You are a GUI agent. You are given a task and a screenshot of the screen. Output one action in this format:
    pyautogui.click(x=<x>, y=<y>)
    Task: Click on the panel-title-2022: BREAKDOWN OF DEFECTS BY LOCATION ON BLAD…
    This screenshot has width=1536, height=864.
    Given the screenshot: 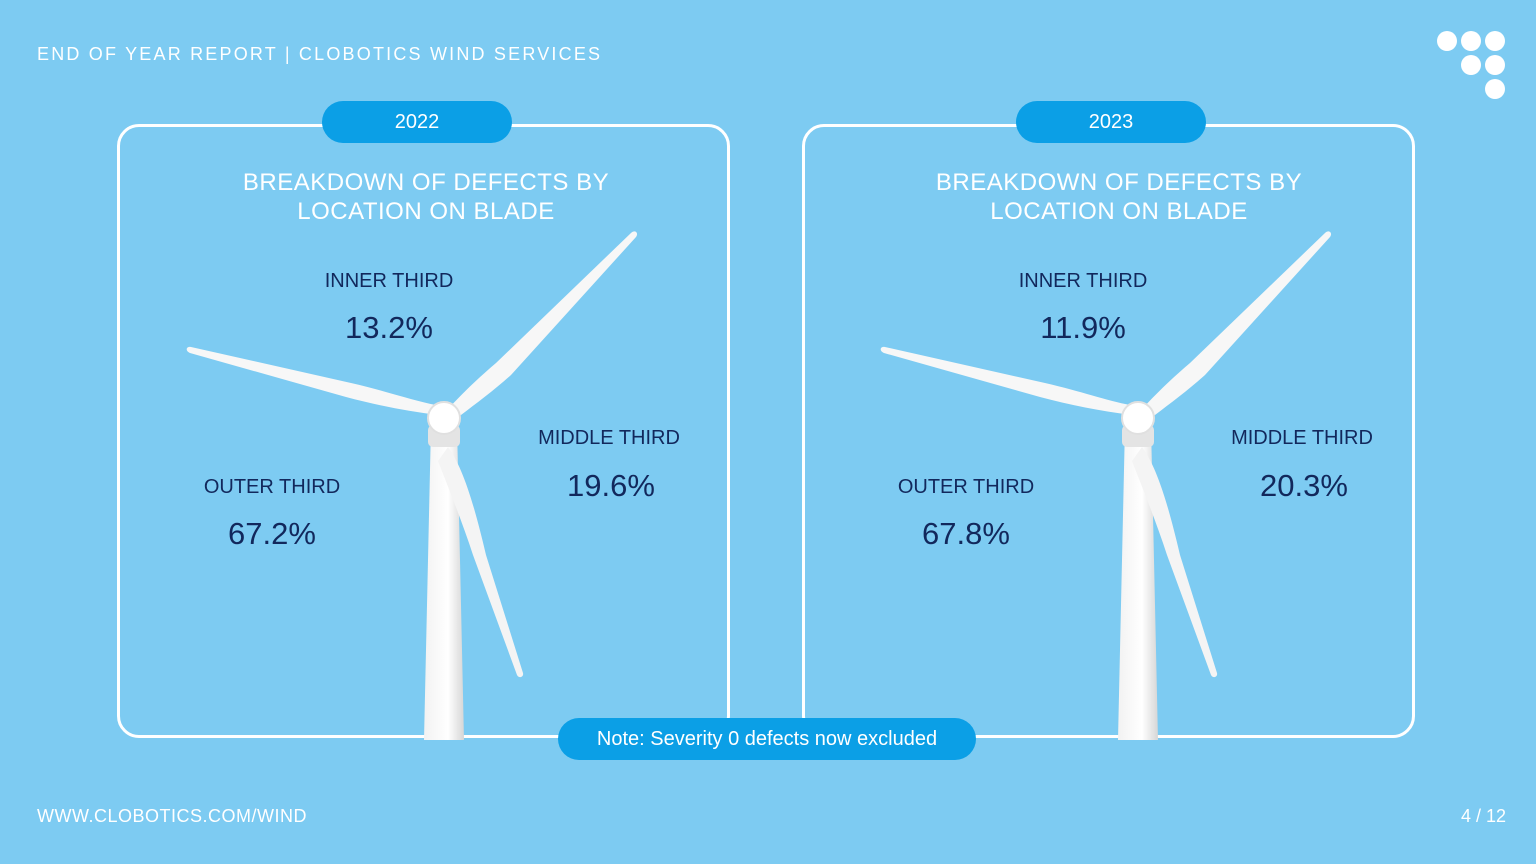 What is the action you would take?
    pyautogui.click(x=426, y=197)
    